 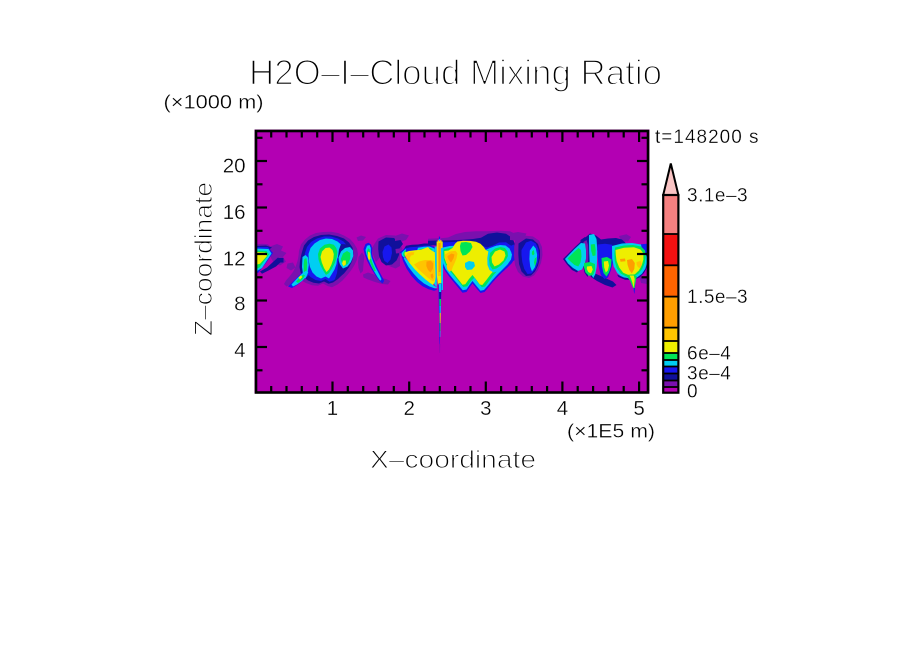 What do you see at coordinates (717, 297) in the screenshot?
I see `svg-text: 1.5e–3` at bounding box center [717, 297].